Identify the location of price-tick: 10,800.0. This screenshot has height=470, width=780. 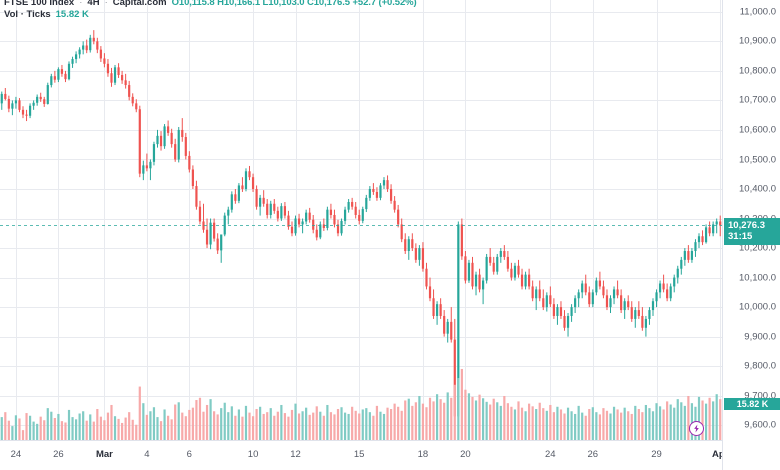
(757, 71).